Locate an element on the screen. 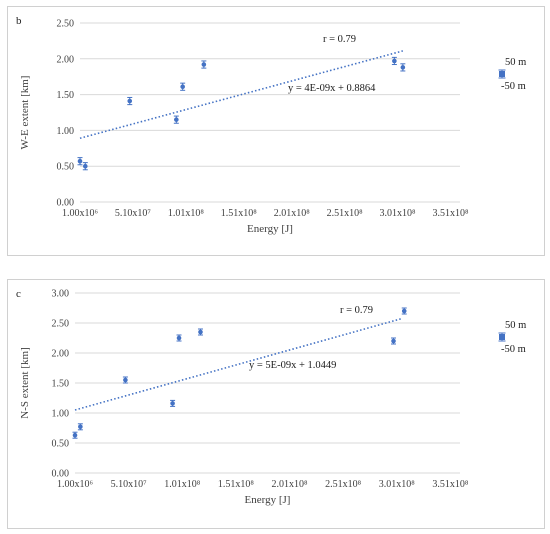  chart-b-x-tick-label: 1.01x10⁸ is located at coordinates (186, 213).